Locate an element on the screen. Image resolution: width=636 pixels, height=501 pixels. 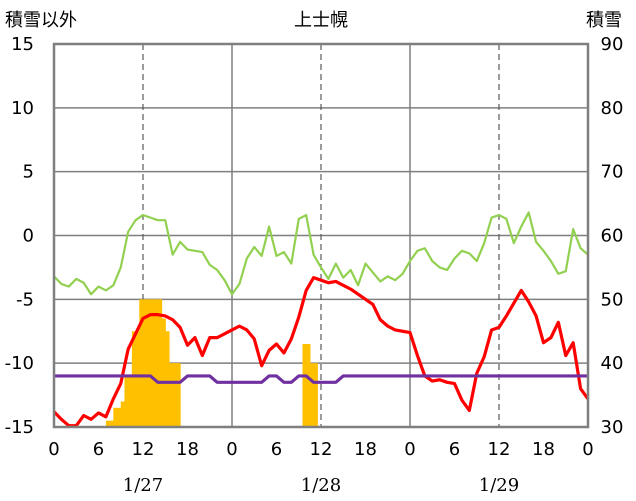
x-tick-label-11: 18 is located at coordinates (543, 449).